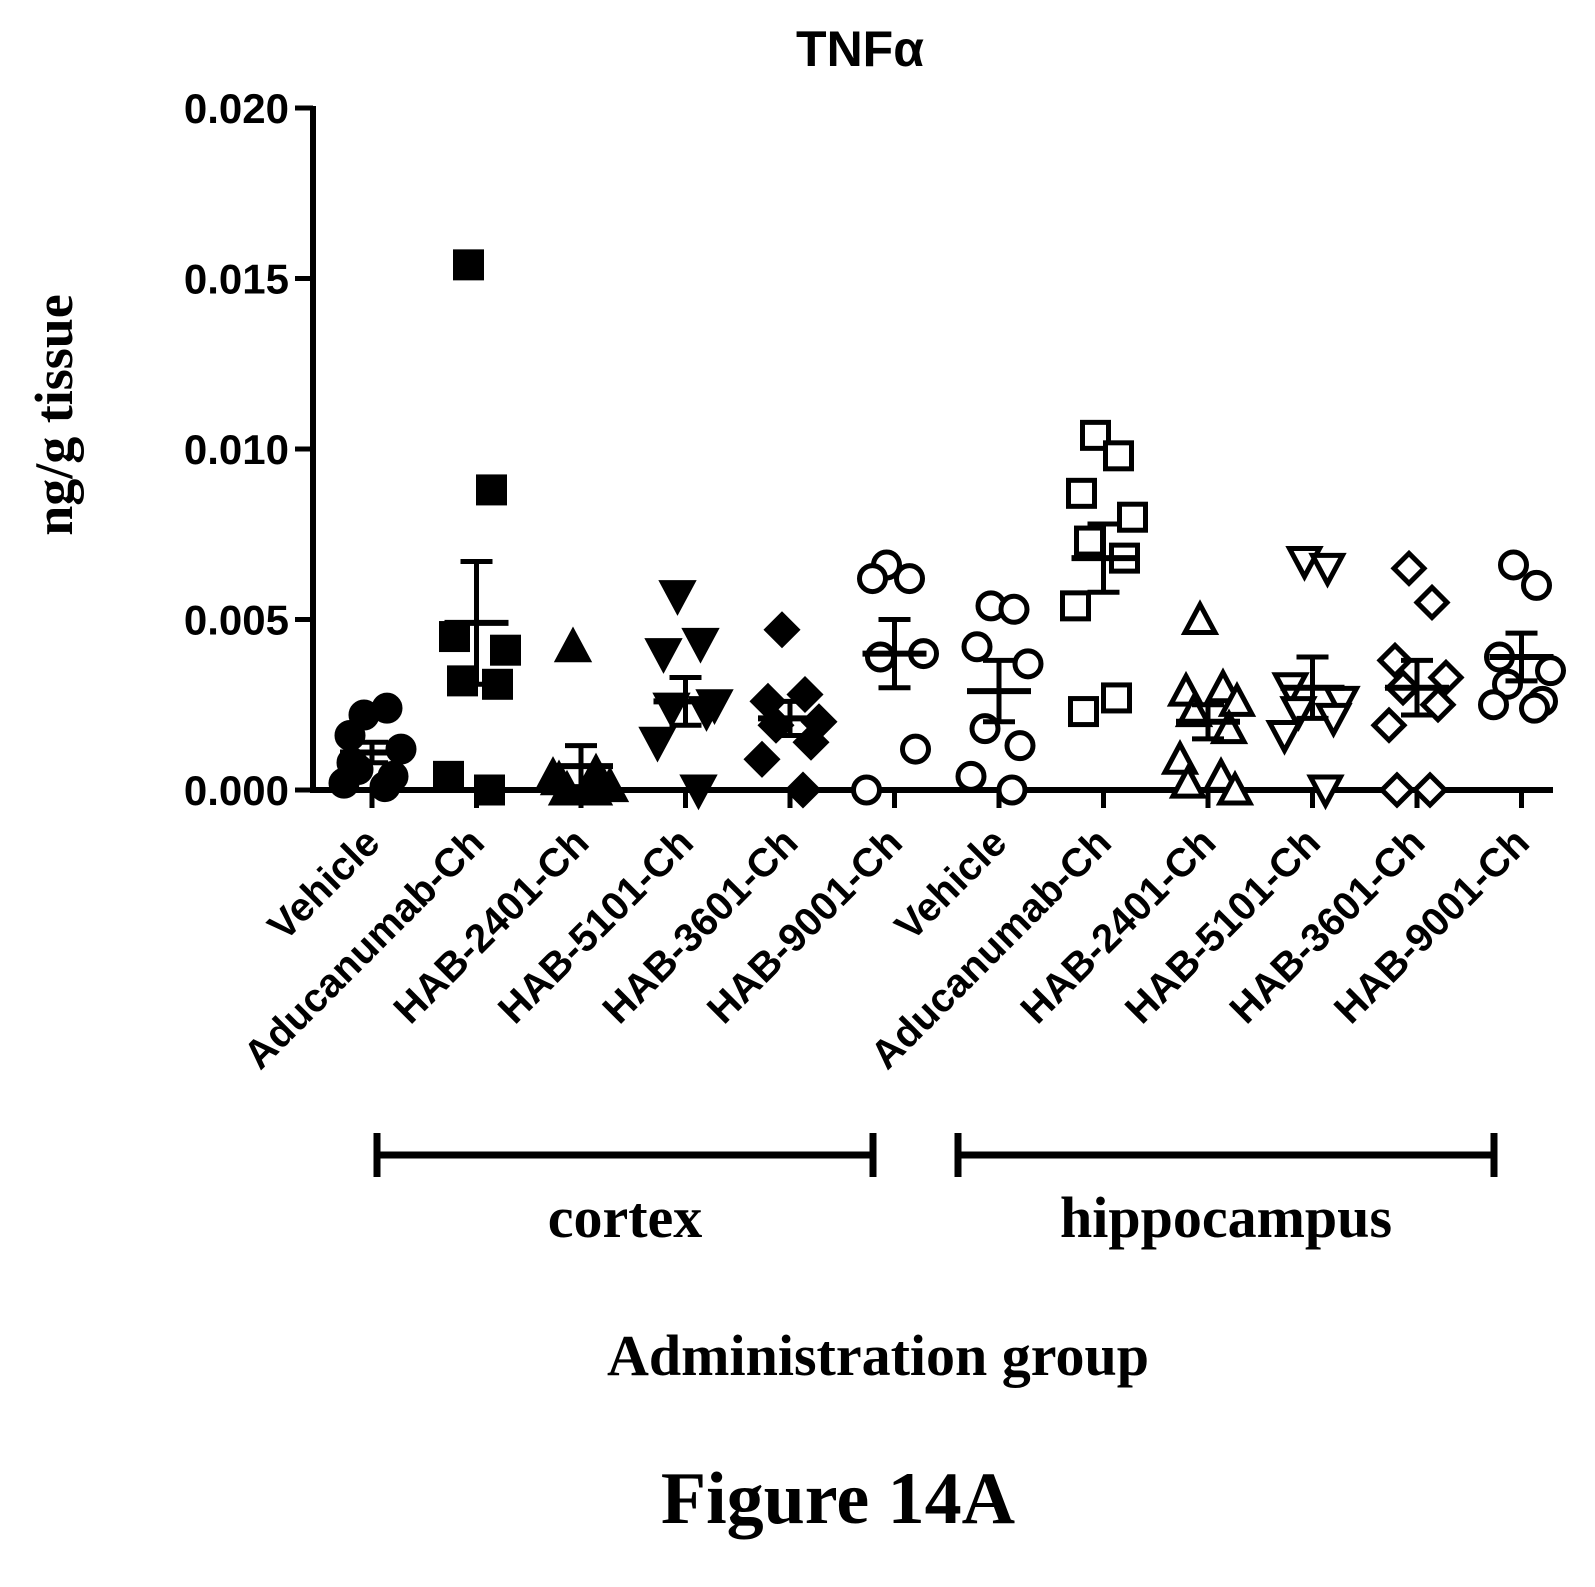 Image resolution: width=1595 pixels, height=1587 pixels. Describe the element at coordinates (1226, 1217) in the screenshot. I see `group-label: hippocampus` at that location.